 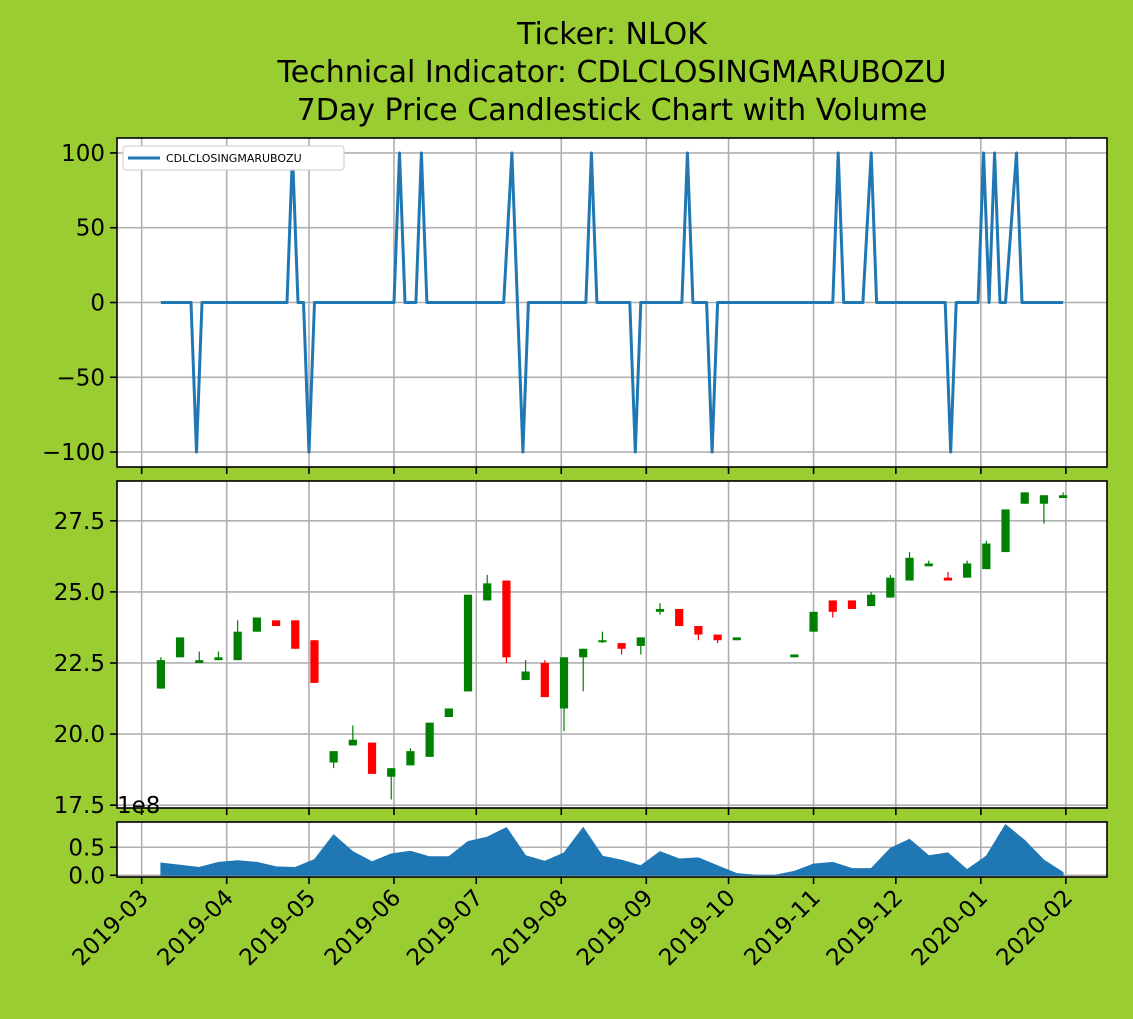 I want to click on y-tick-label: −100, so click(x=73, y=453).